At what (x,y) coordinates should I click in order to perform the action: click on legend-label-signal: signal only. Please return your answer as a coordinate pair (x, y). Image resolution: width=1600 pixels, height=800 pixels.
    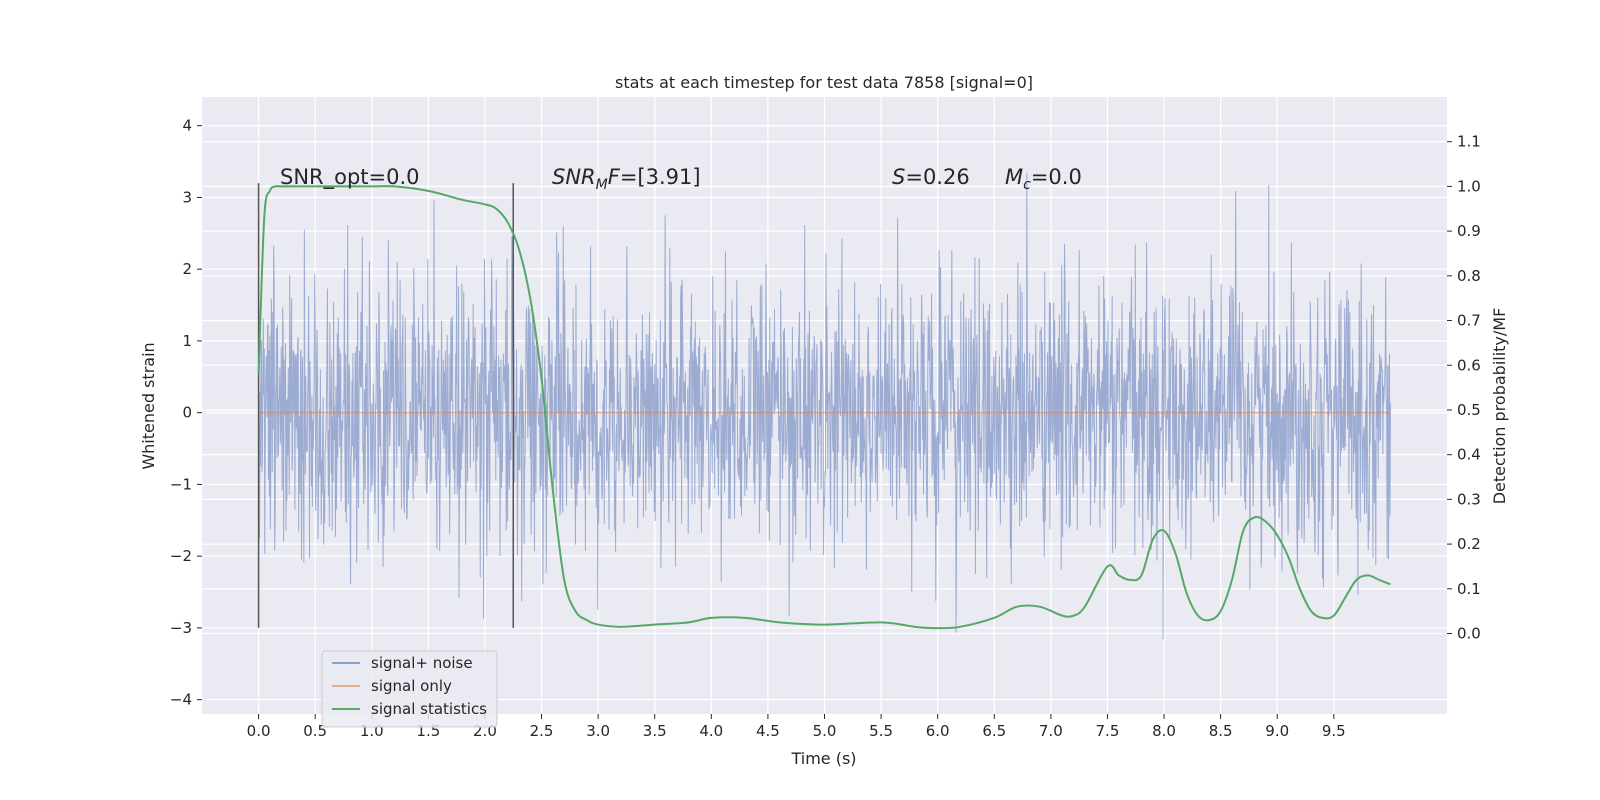
    Looking at the image, I should click on (411, 686).